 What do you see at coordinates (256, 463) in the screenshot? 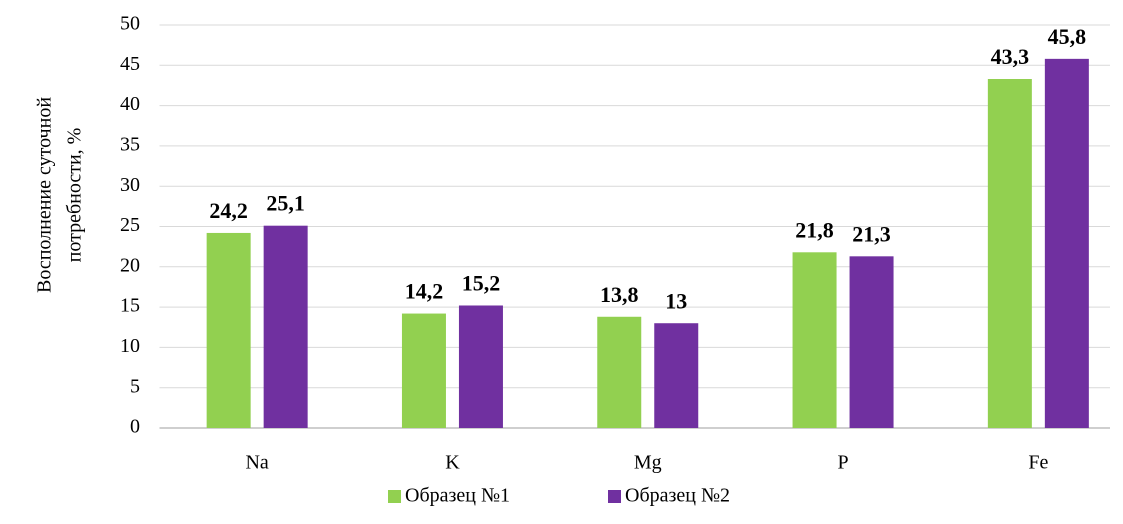
I see `x-tick-label: Na` at bounding box center [256, 463].